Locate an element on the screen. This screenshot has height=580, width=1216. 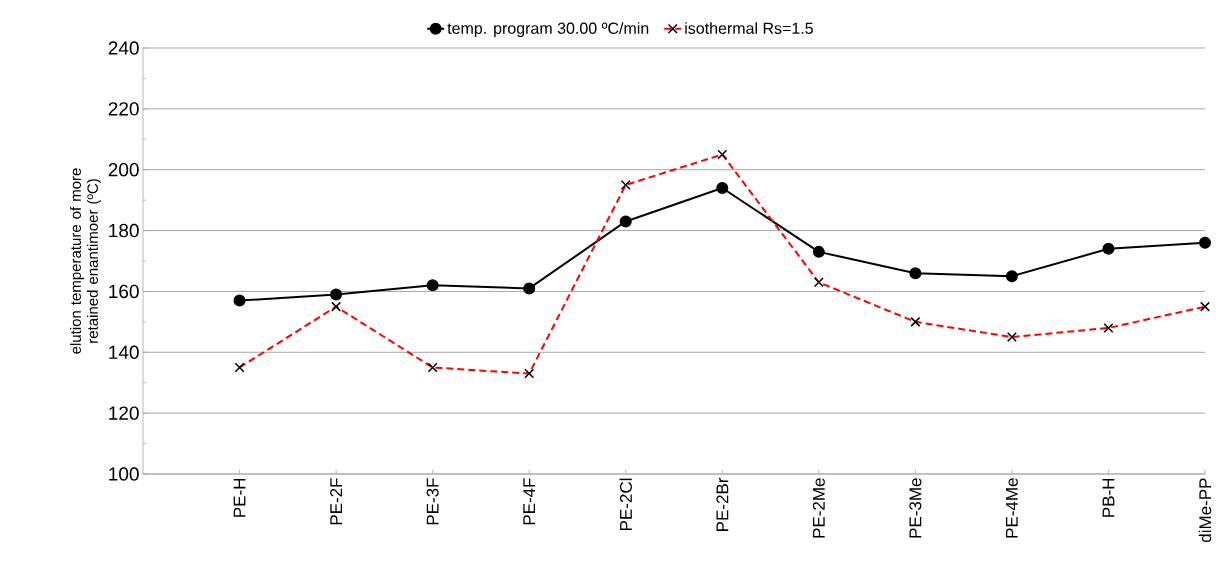
legend-label: temp. program 30.00 ºC/min is located at coordinates (548, 30).